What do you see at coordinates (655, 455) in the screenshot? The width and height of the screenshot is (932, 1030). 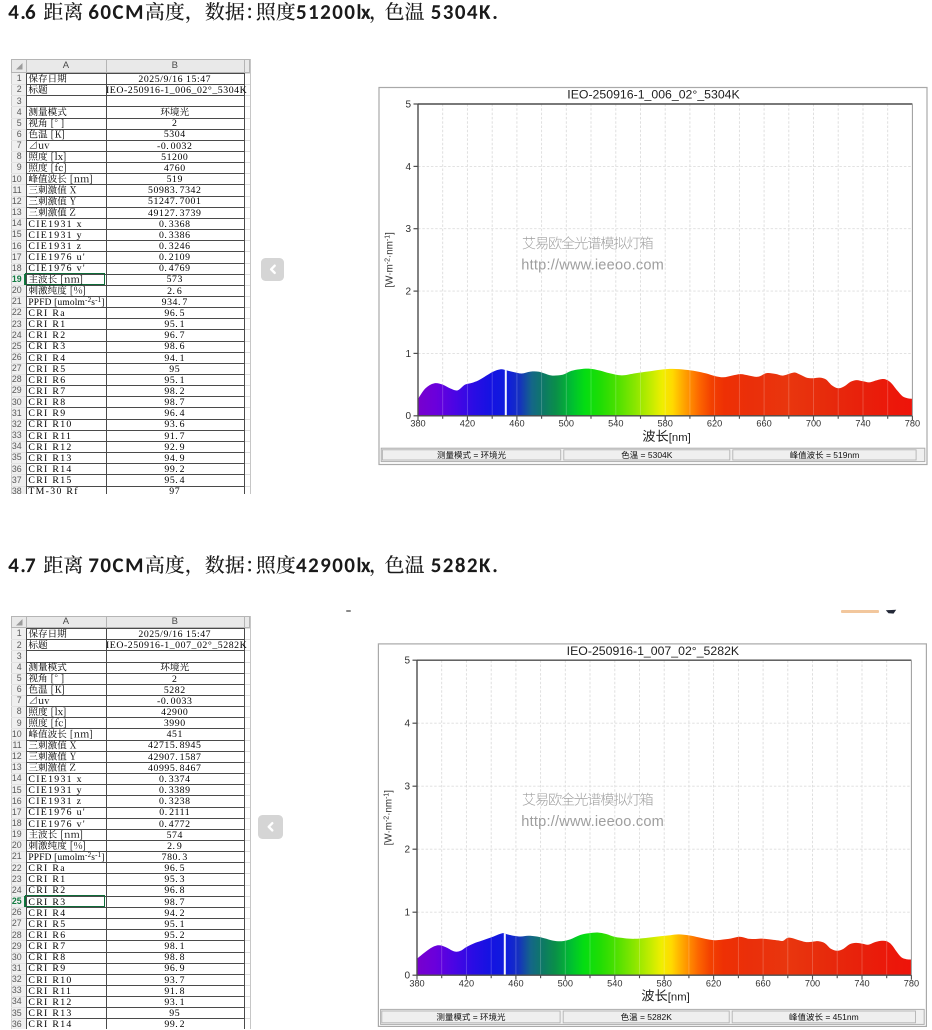 I see `svg-text: = 5304K` at bounding box center [655, 455].